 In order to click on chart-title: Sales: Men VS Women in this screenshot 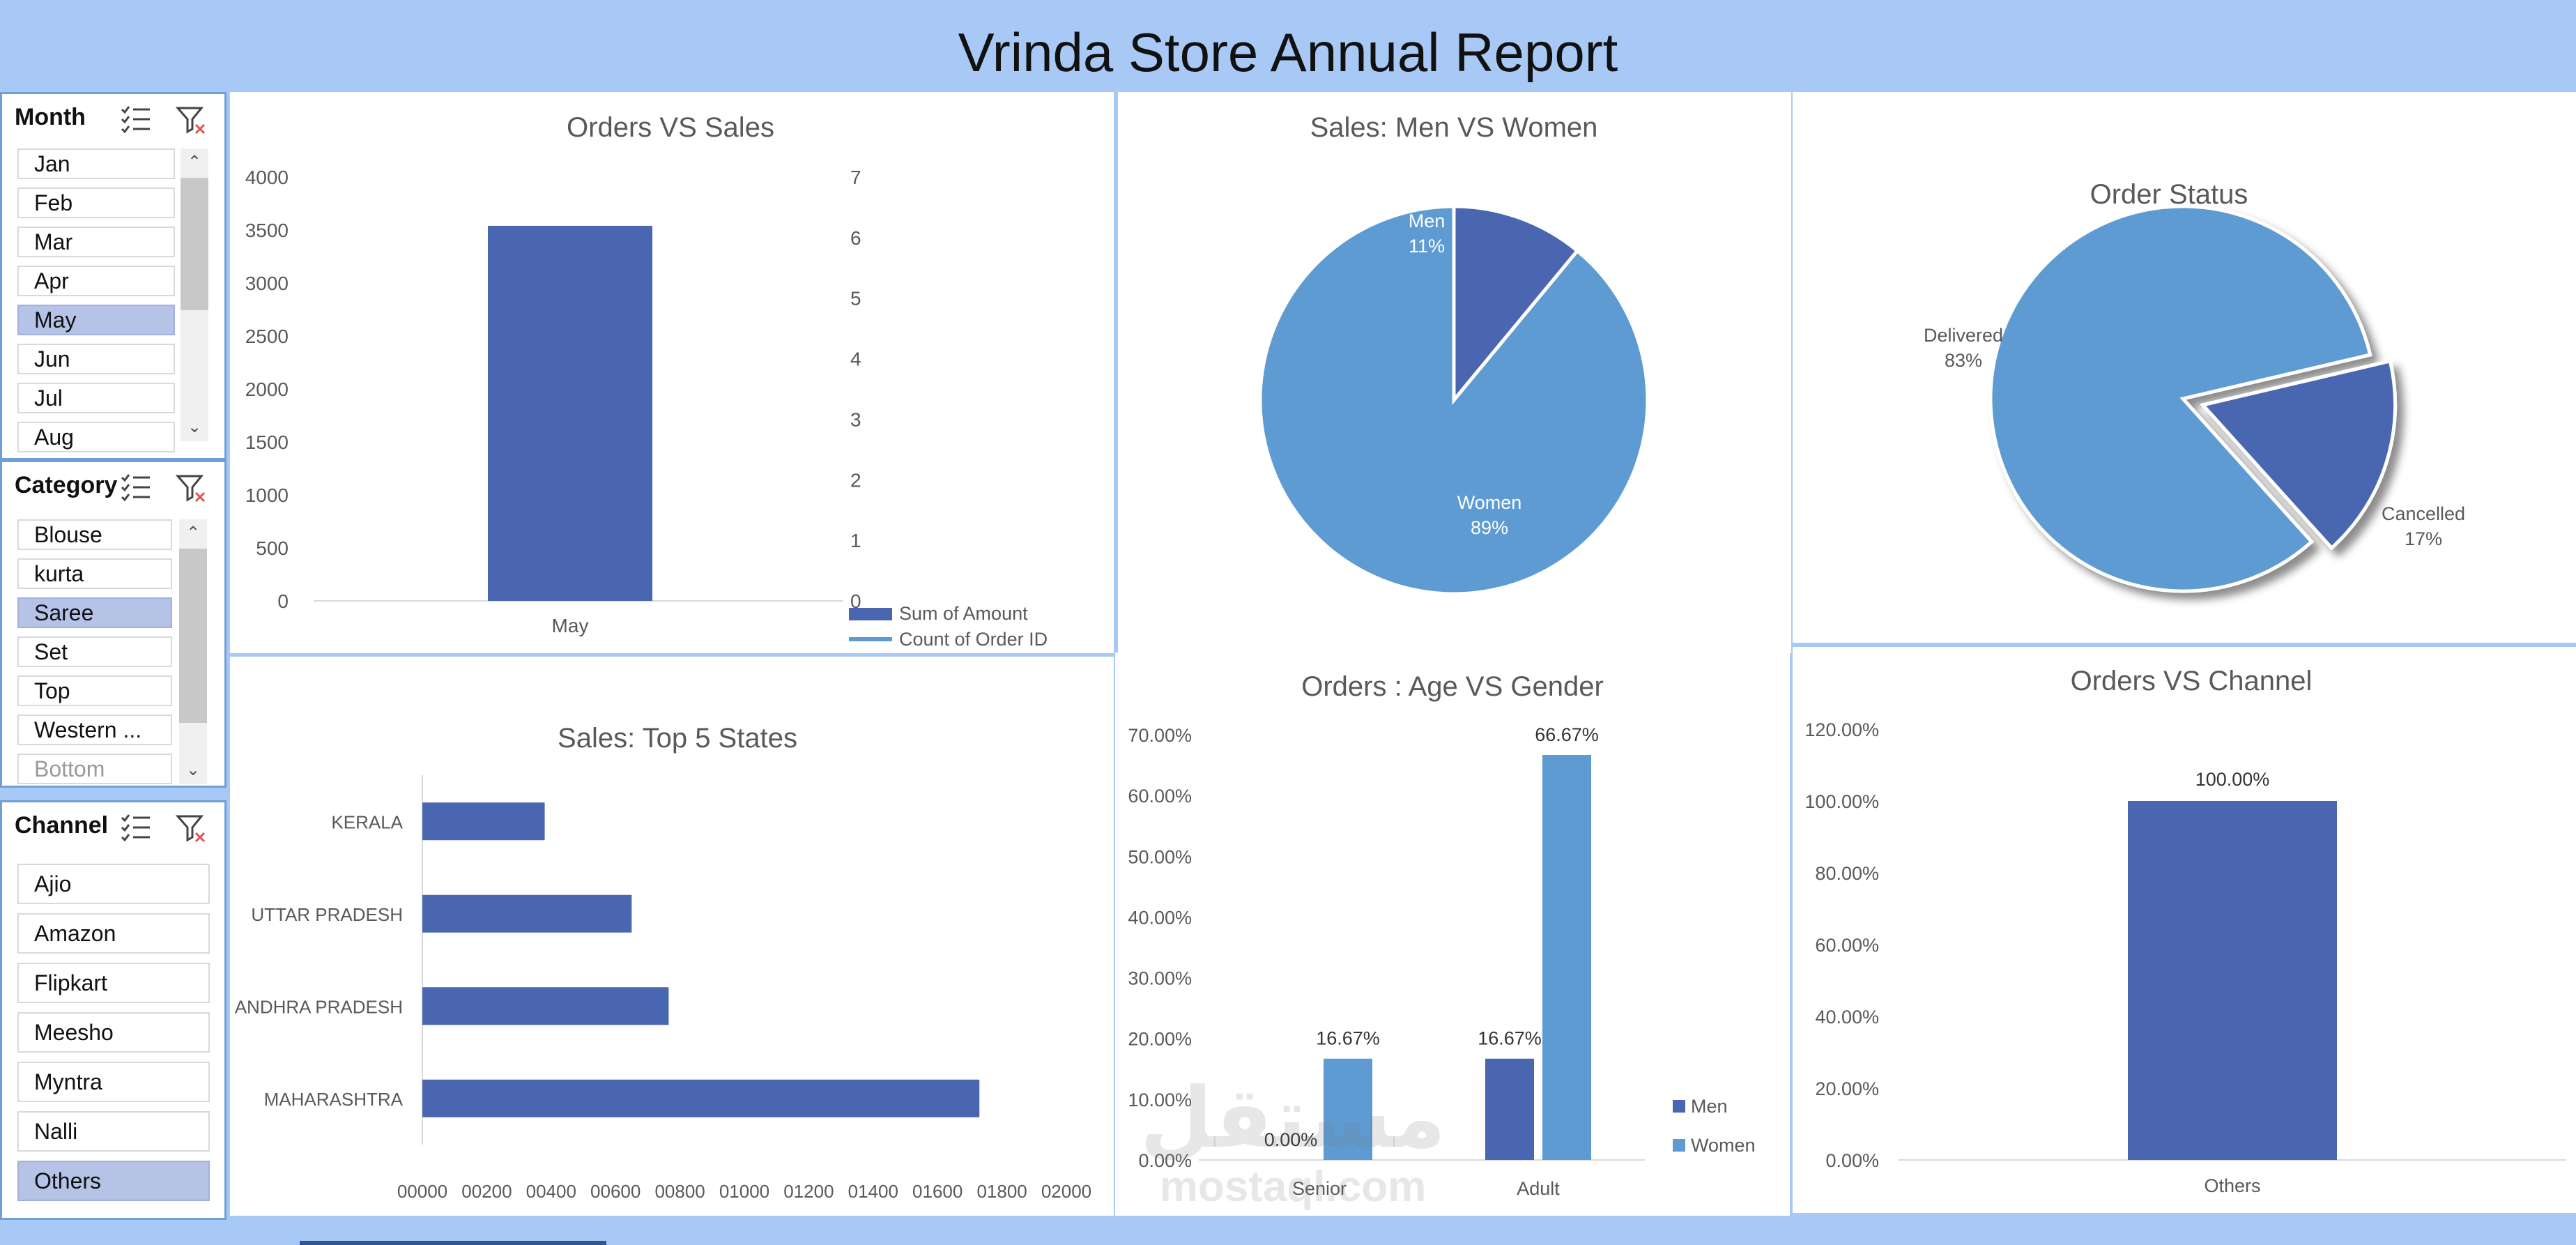, I will do `click(1454, 127)`.